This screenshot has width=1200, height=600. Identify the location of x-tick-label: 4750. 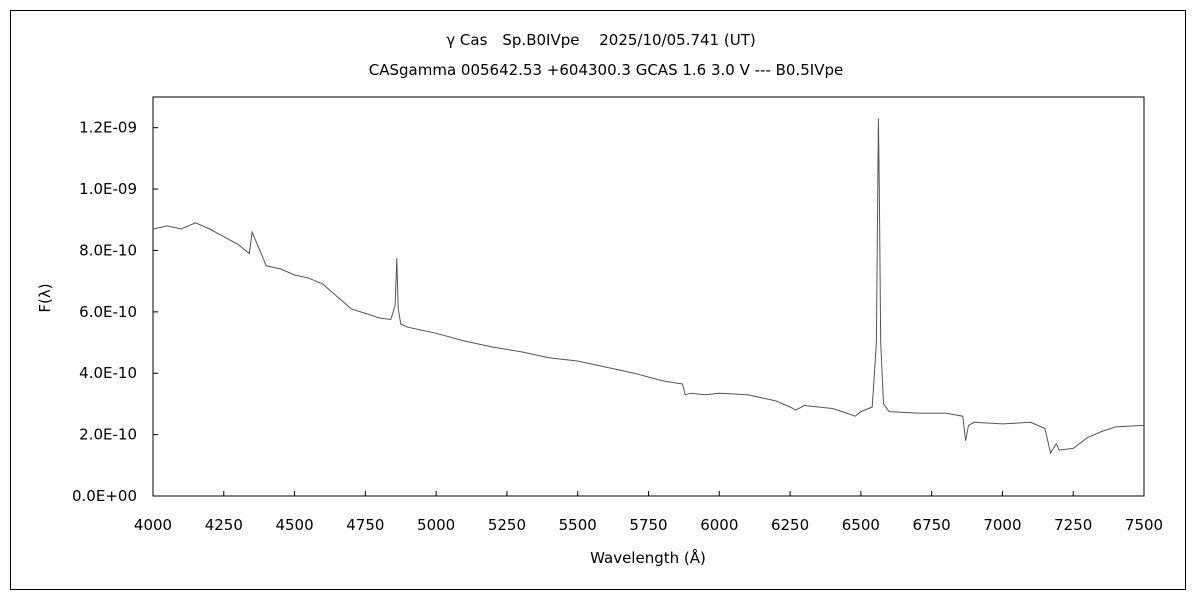
(365, 525).